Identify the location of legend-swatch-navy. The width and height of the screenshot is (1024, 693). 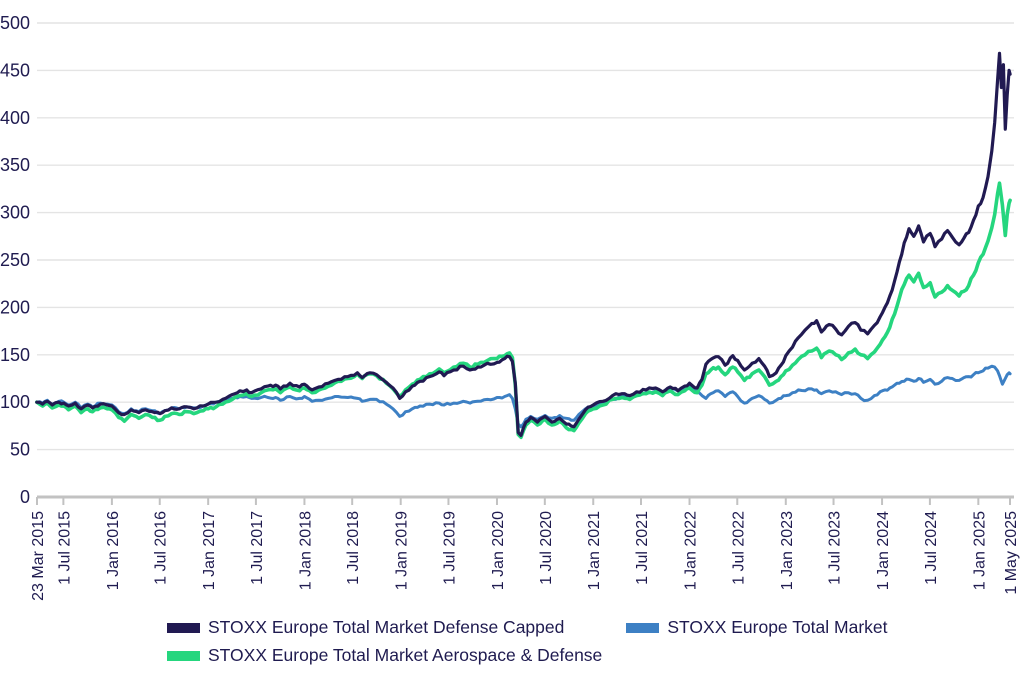
(183, 627).